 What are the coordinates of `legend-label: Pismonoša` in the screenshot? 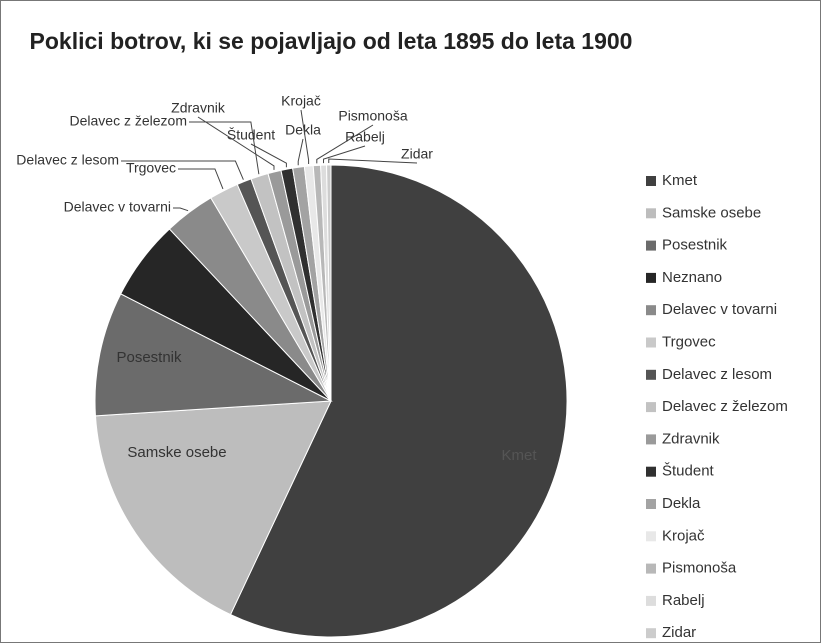 It's located at (699, 568).